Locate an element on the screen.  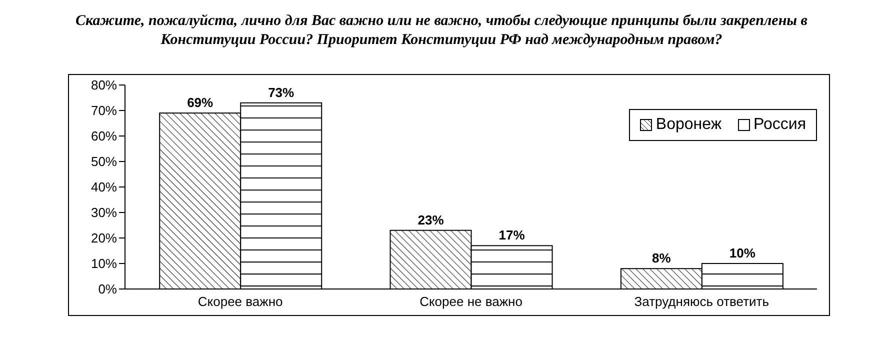
data-label: 69% is located at coordinates (200, 102).